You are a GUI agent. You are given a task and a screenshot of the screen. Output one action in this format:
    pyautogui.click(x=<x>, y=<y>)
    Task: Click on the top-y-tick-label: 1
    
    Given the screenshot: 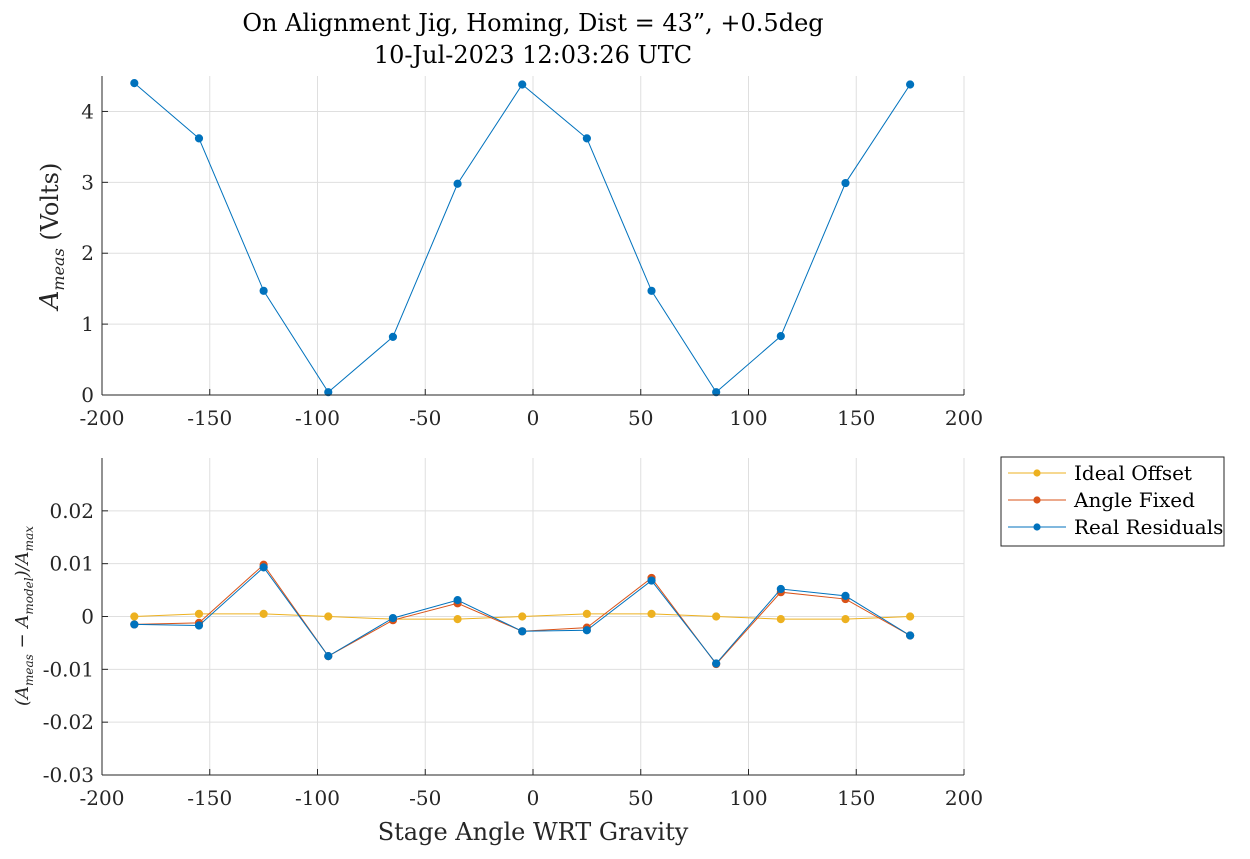 What is the action you would take?
    pyautogui.click(x=87, y=324)
    